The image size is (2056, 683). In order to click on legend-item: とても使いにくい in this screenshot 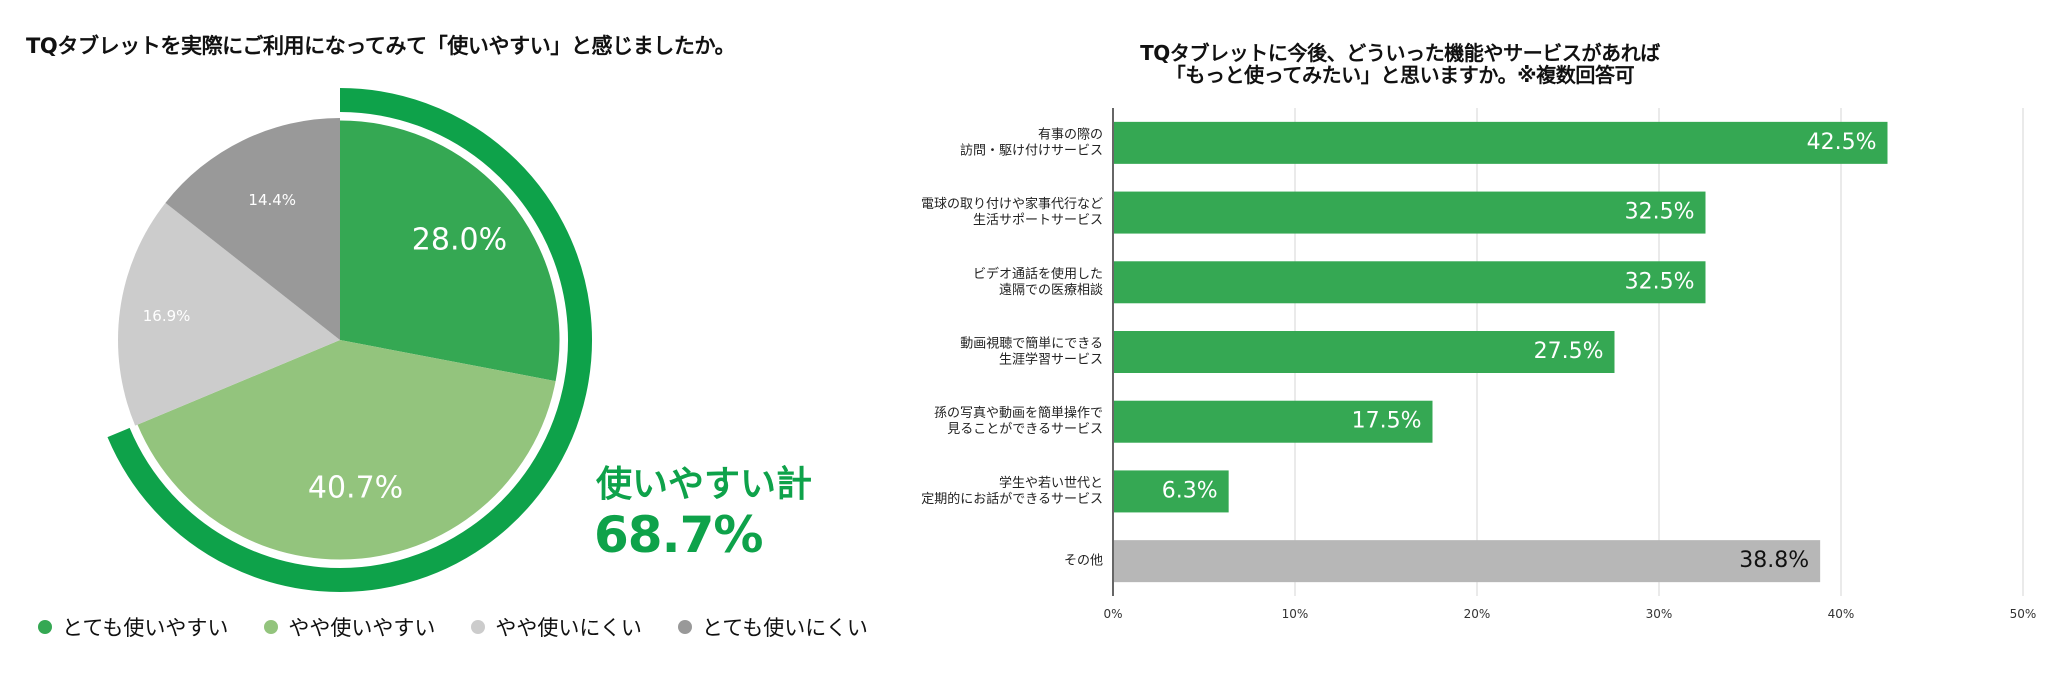, I will do `click(772, 627)`.